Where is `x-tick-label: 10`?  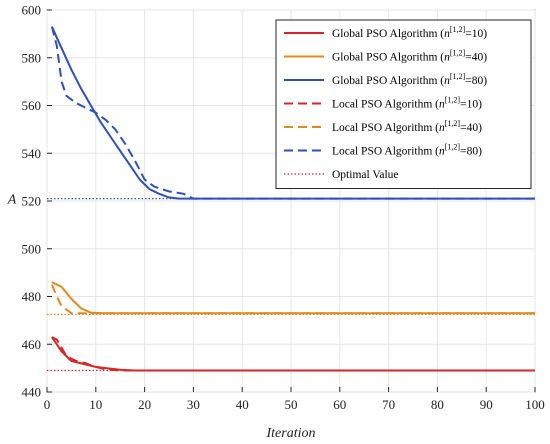
x-tick-label: 10 is located at coordinates (95, 404).